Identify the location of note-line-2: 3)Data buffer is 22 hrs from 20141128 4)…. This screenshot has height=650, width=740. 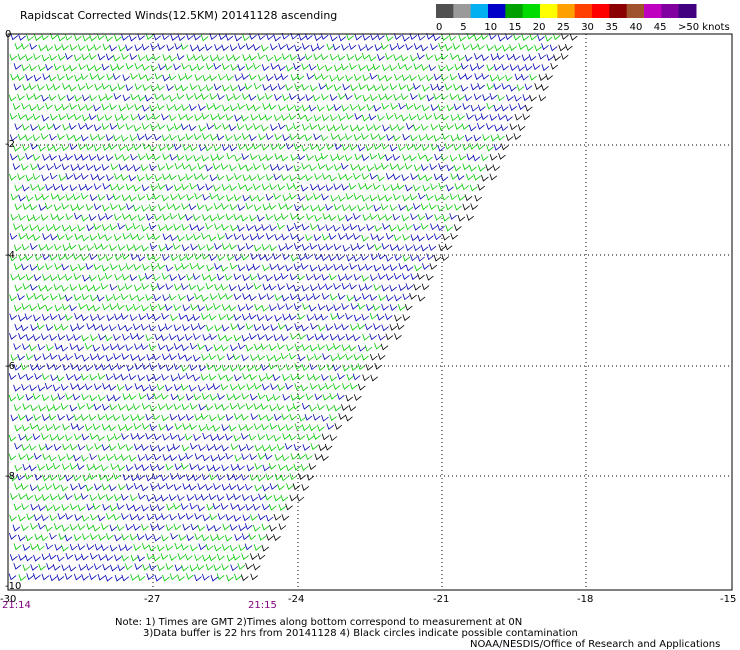
(360, 633).